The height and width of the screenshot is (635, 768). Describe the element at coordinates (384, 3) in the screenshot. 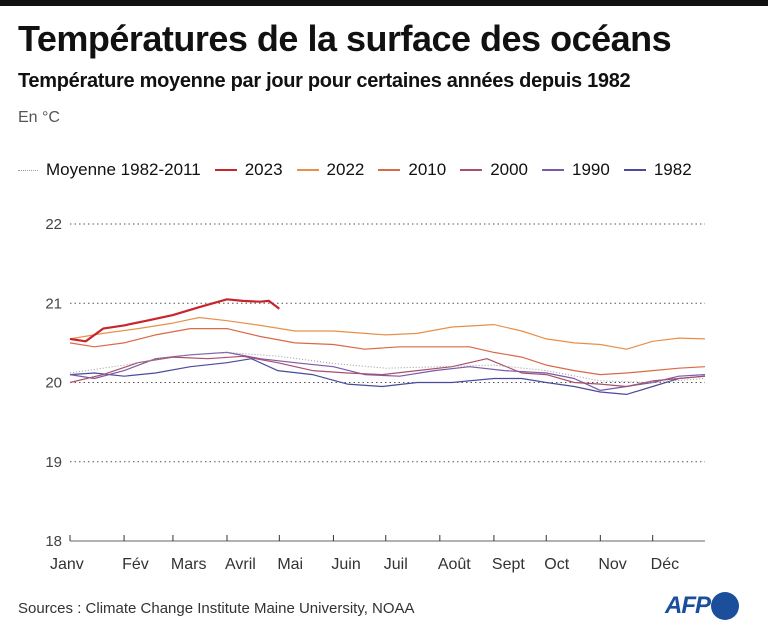

I see `top-bar` at that location.